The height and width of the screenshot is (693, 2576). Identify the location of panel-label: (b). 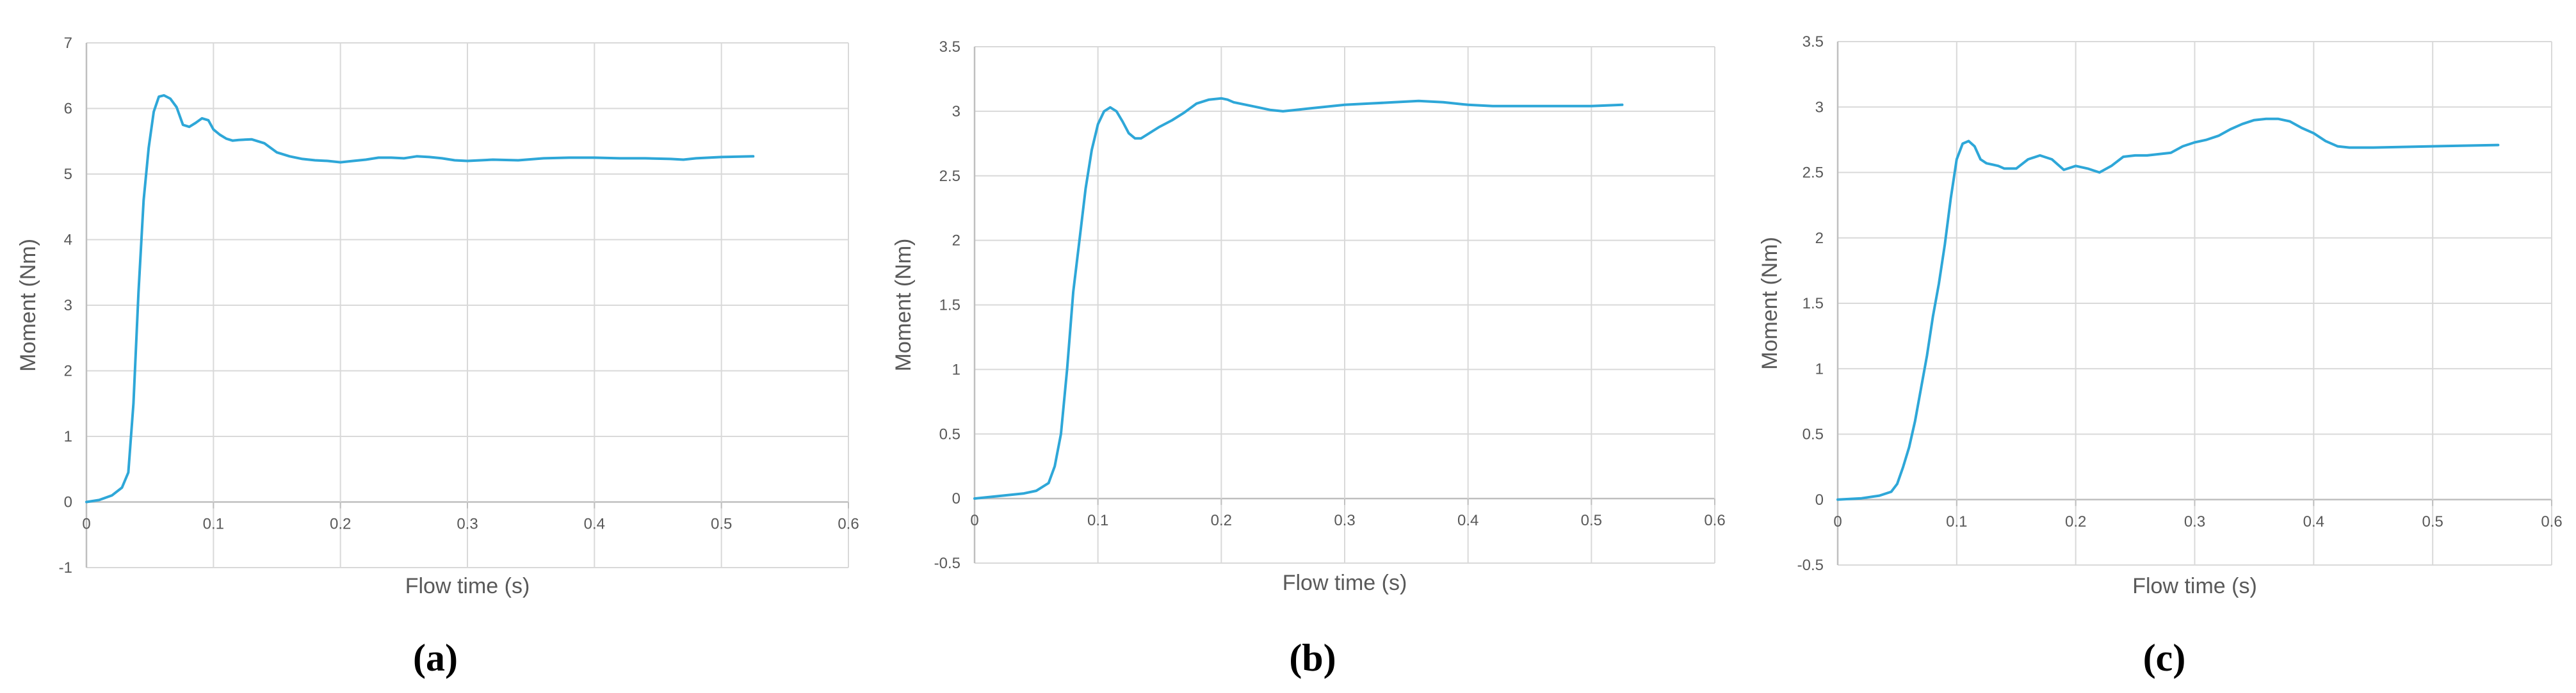
(1312, 658).